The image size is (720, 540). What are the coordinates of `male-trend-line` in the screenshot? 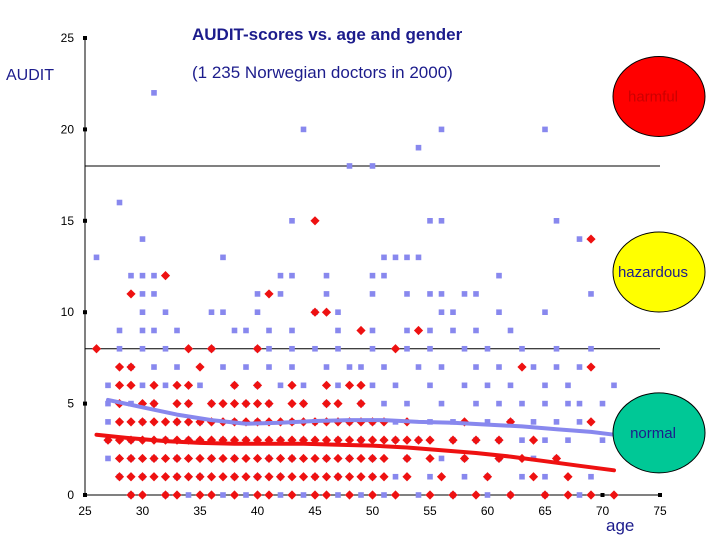 It's located at (355, 452).